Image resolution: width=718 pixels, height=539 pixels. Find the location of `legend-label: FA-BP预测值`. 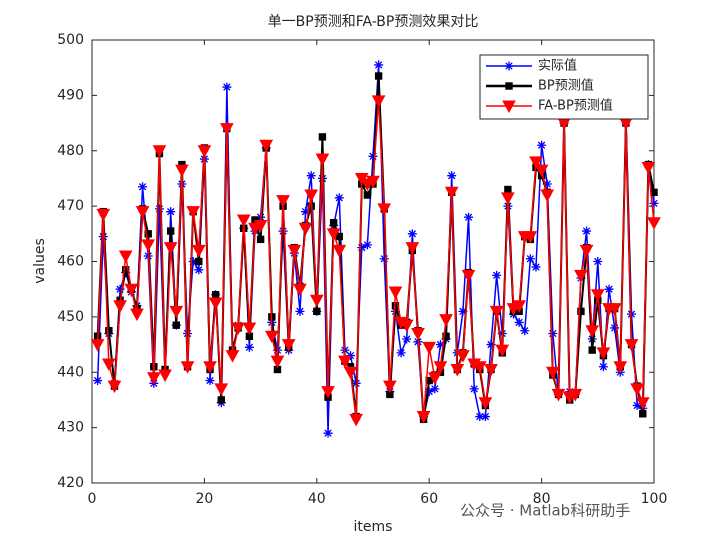

legend-label: FA-BP预测值 is located at coordinates (575, 106).